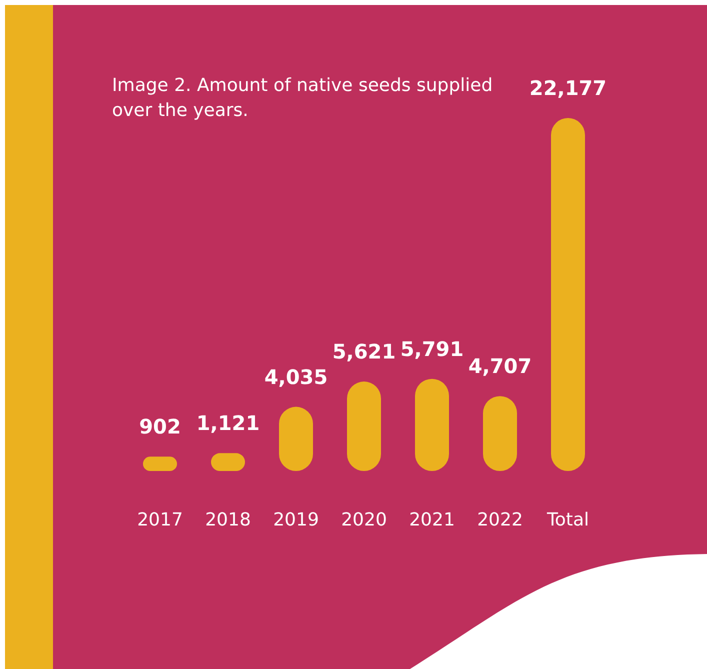 This screenshot has width=707, height=669. Describe the element at coordinates (160, 520) in the screenshot. I see `x-tick-label: 2017` at that location.